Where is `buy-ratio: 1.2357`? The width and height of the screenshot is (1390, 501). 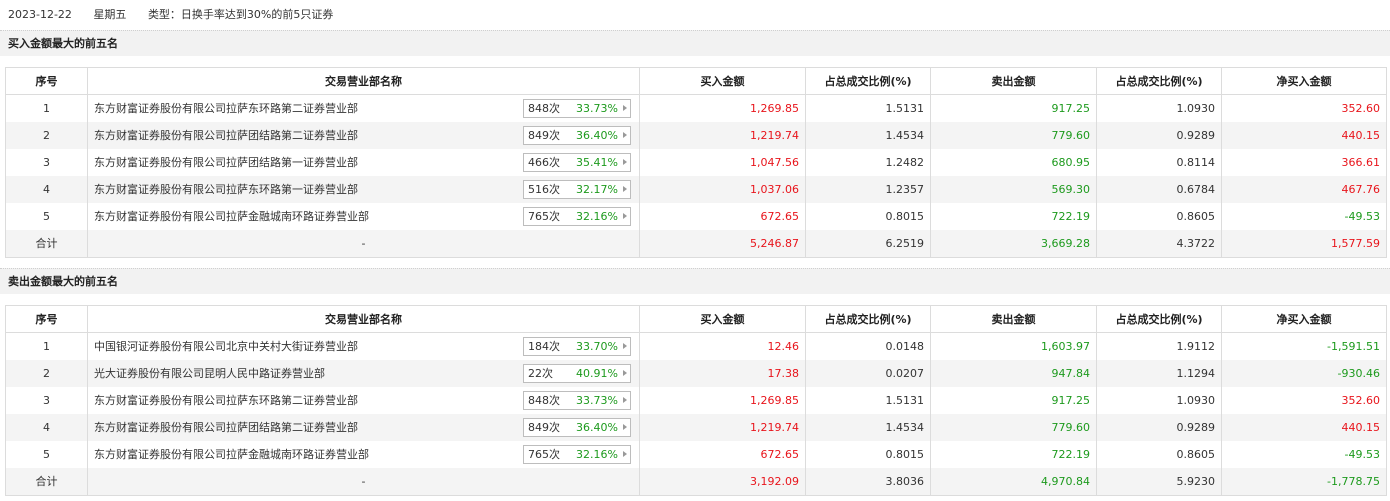
buy-ratio: 1.2357 is located at coordinates (868, 189).